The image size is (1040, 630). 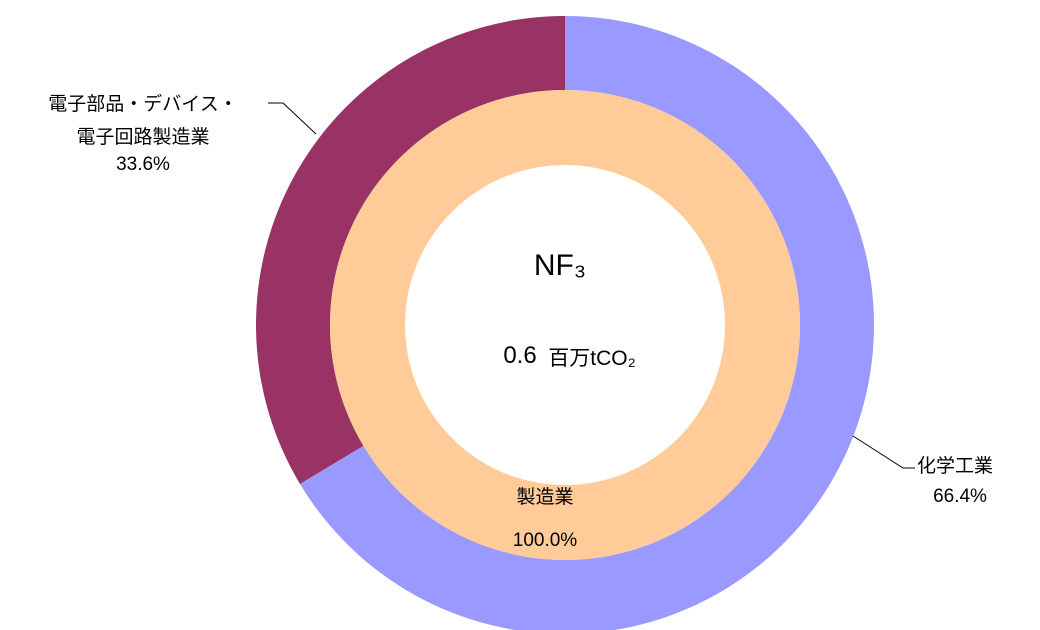 What do you see at coordinates (960, 496) in the screenshot?
I see `segment-value-label: 66.4%` at bounding box center [960, 496].